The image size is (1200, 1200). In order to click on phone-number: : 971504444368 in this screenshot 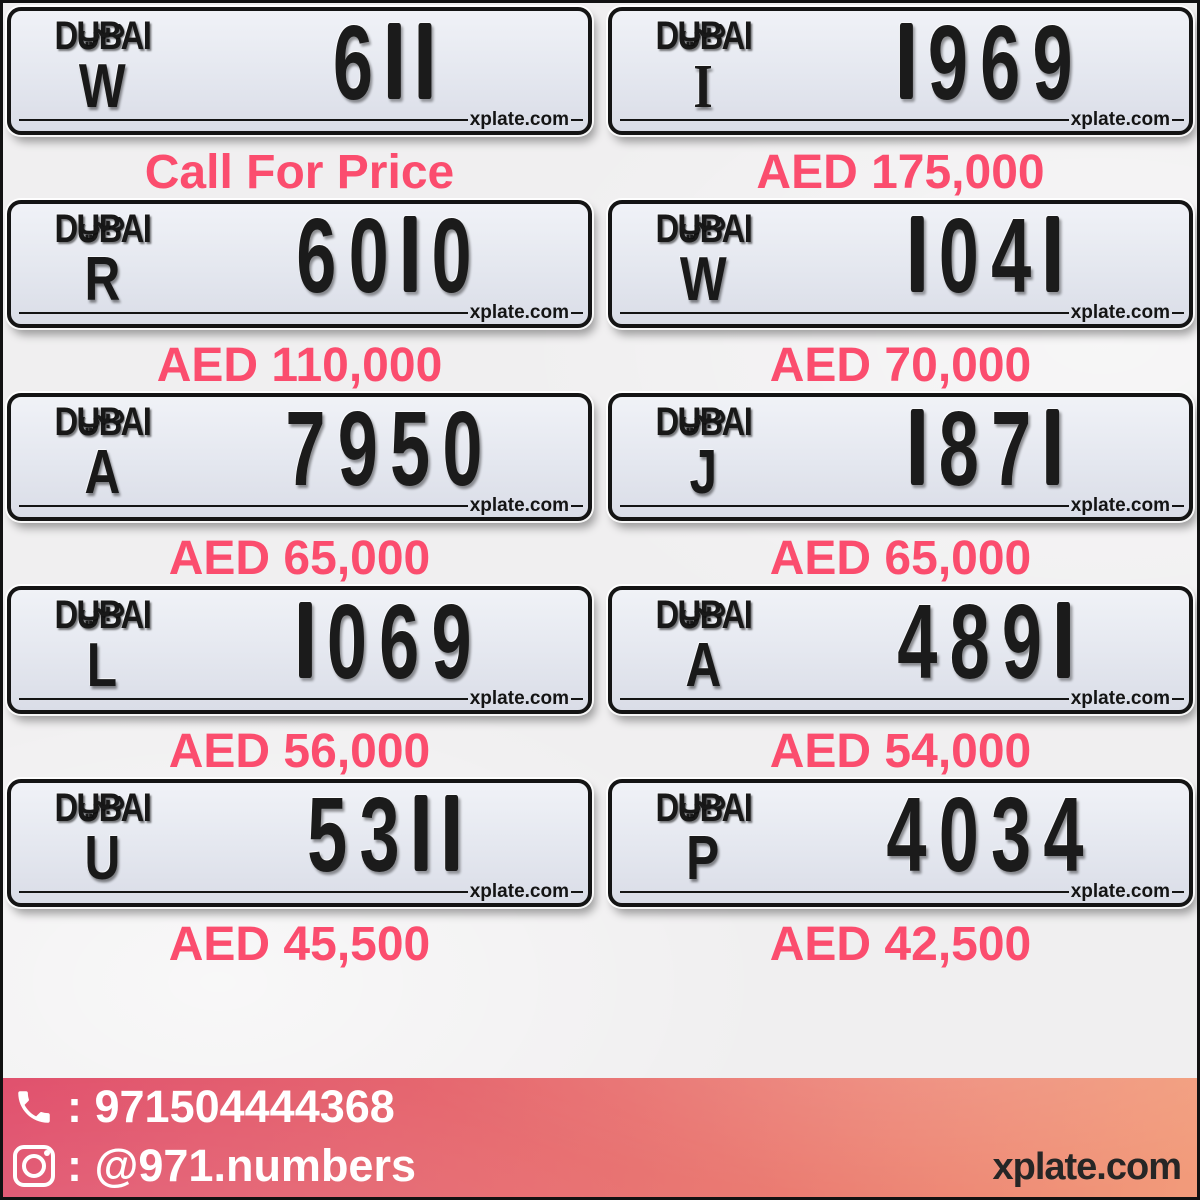, I will do `click(231, 1106)`.